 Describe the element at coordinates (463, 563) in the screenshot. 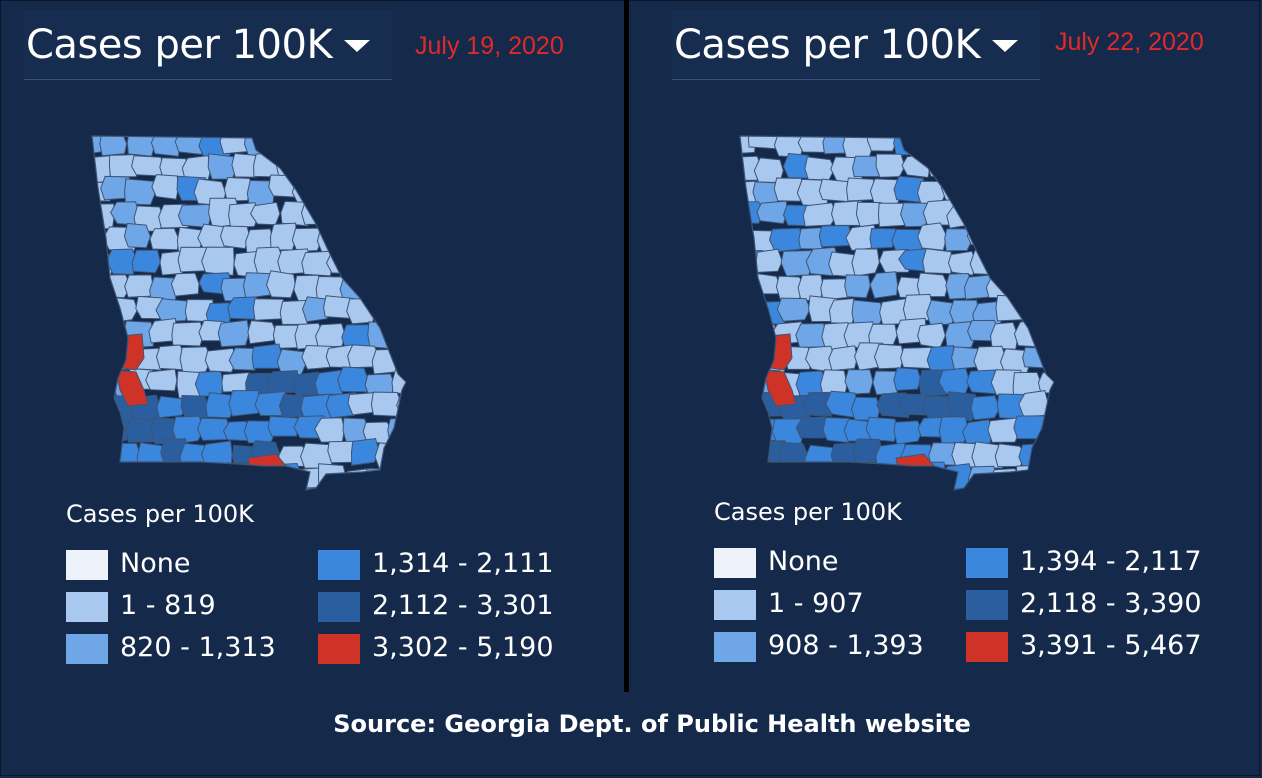

I see `legend-label: 1,314 - 2,111` at that location.